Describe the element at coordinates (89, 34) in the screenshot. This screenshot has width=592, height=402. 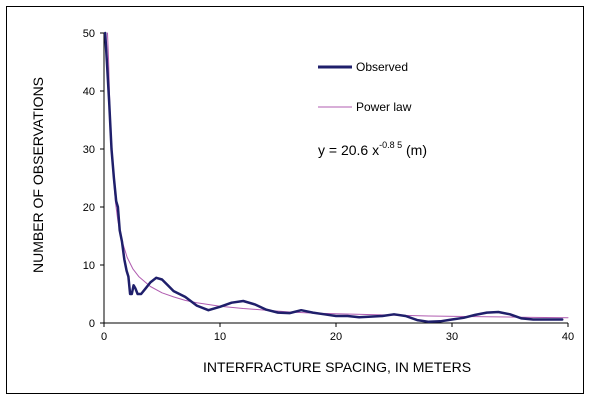
I see `y-tick-label: 50` at that location.